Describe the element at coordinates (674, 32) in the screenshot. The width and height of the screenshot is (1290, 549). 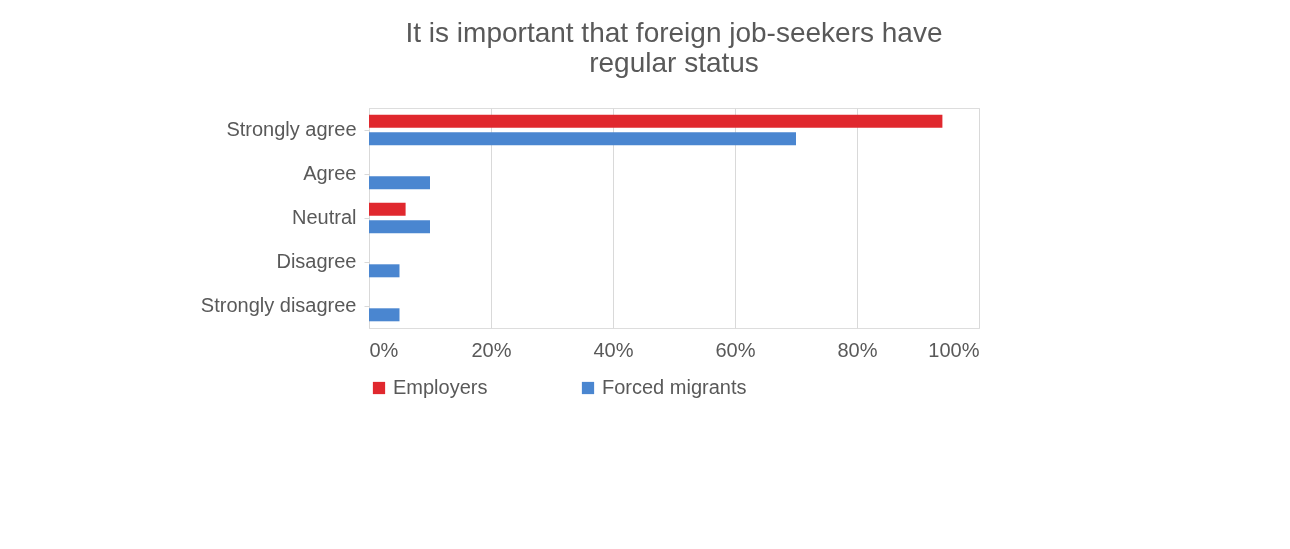
I see `text: It is important that foreign job-seekers have` at that location.